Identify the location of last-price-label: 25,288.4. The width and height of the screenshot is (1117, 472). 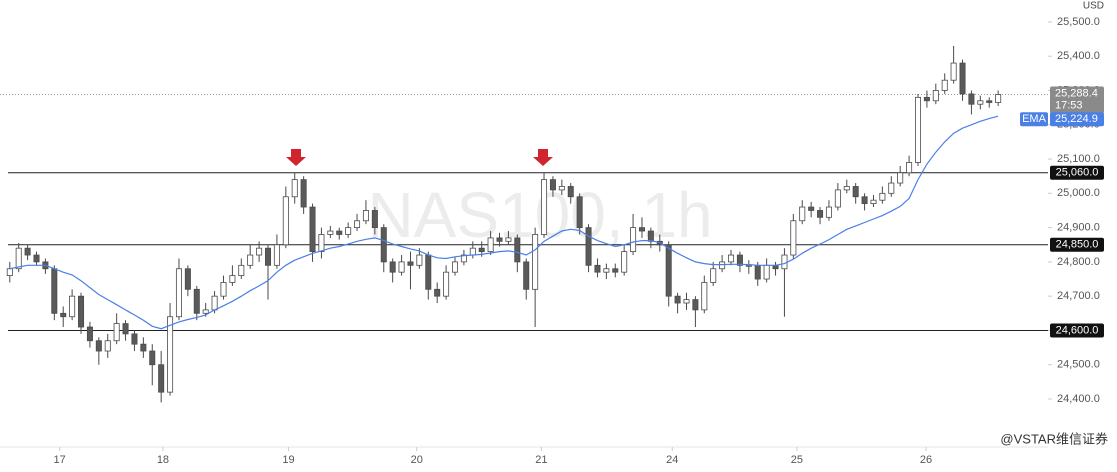
(1076, 93).